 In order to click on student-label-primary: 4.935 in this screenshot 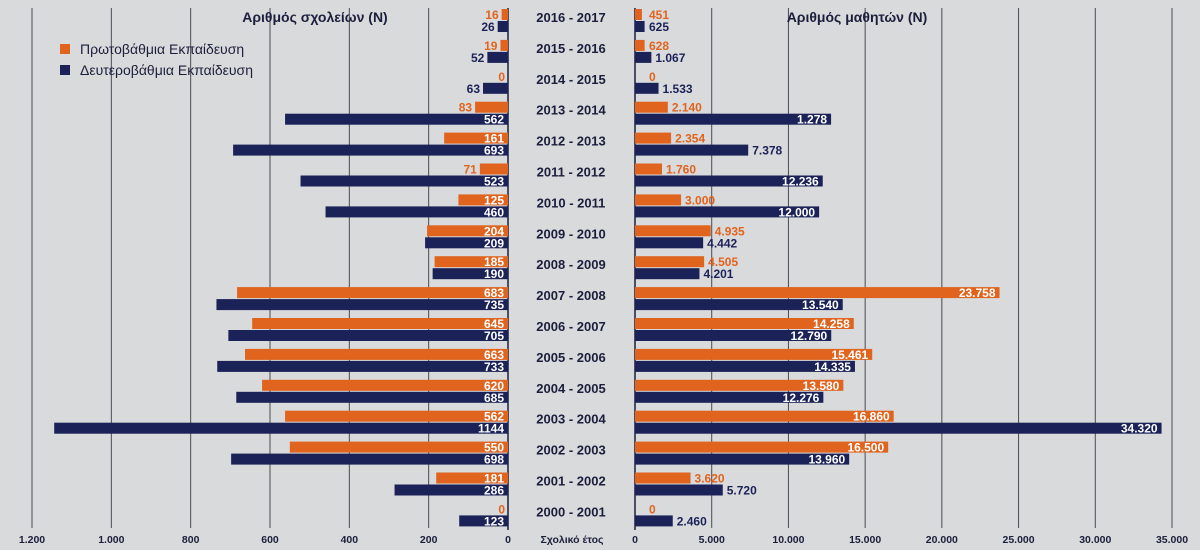, I will do `click(730, 231)`.